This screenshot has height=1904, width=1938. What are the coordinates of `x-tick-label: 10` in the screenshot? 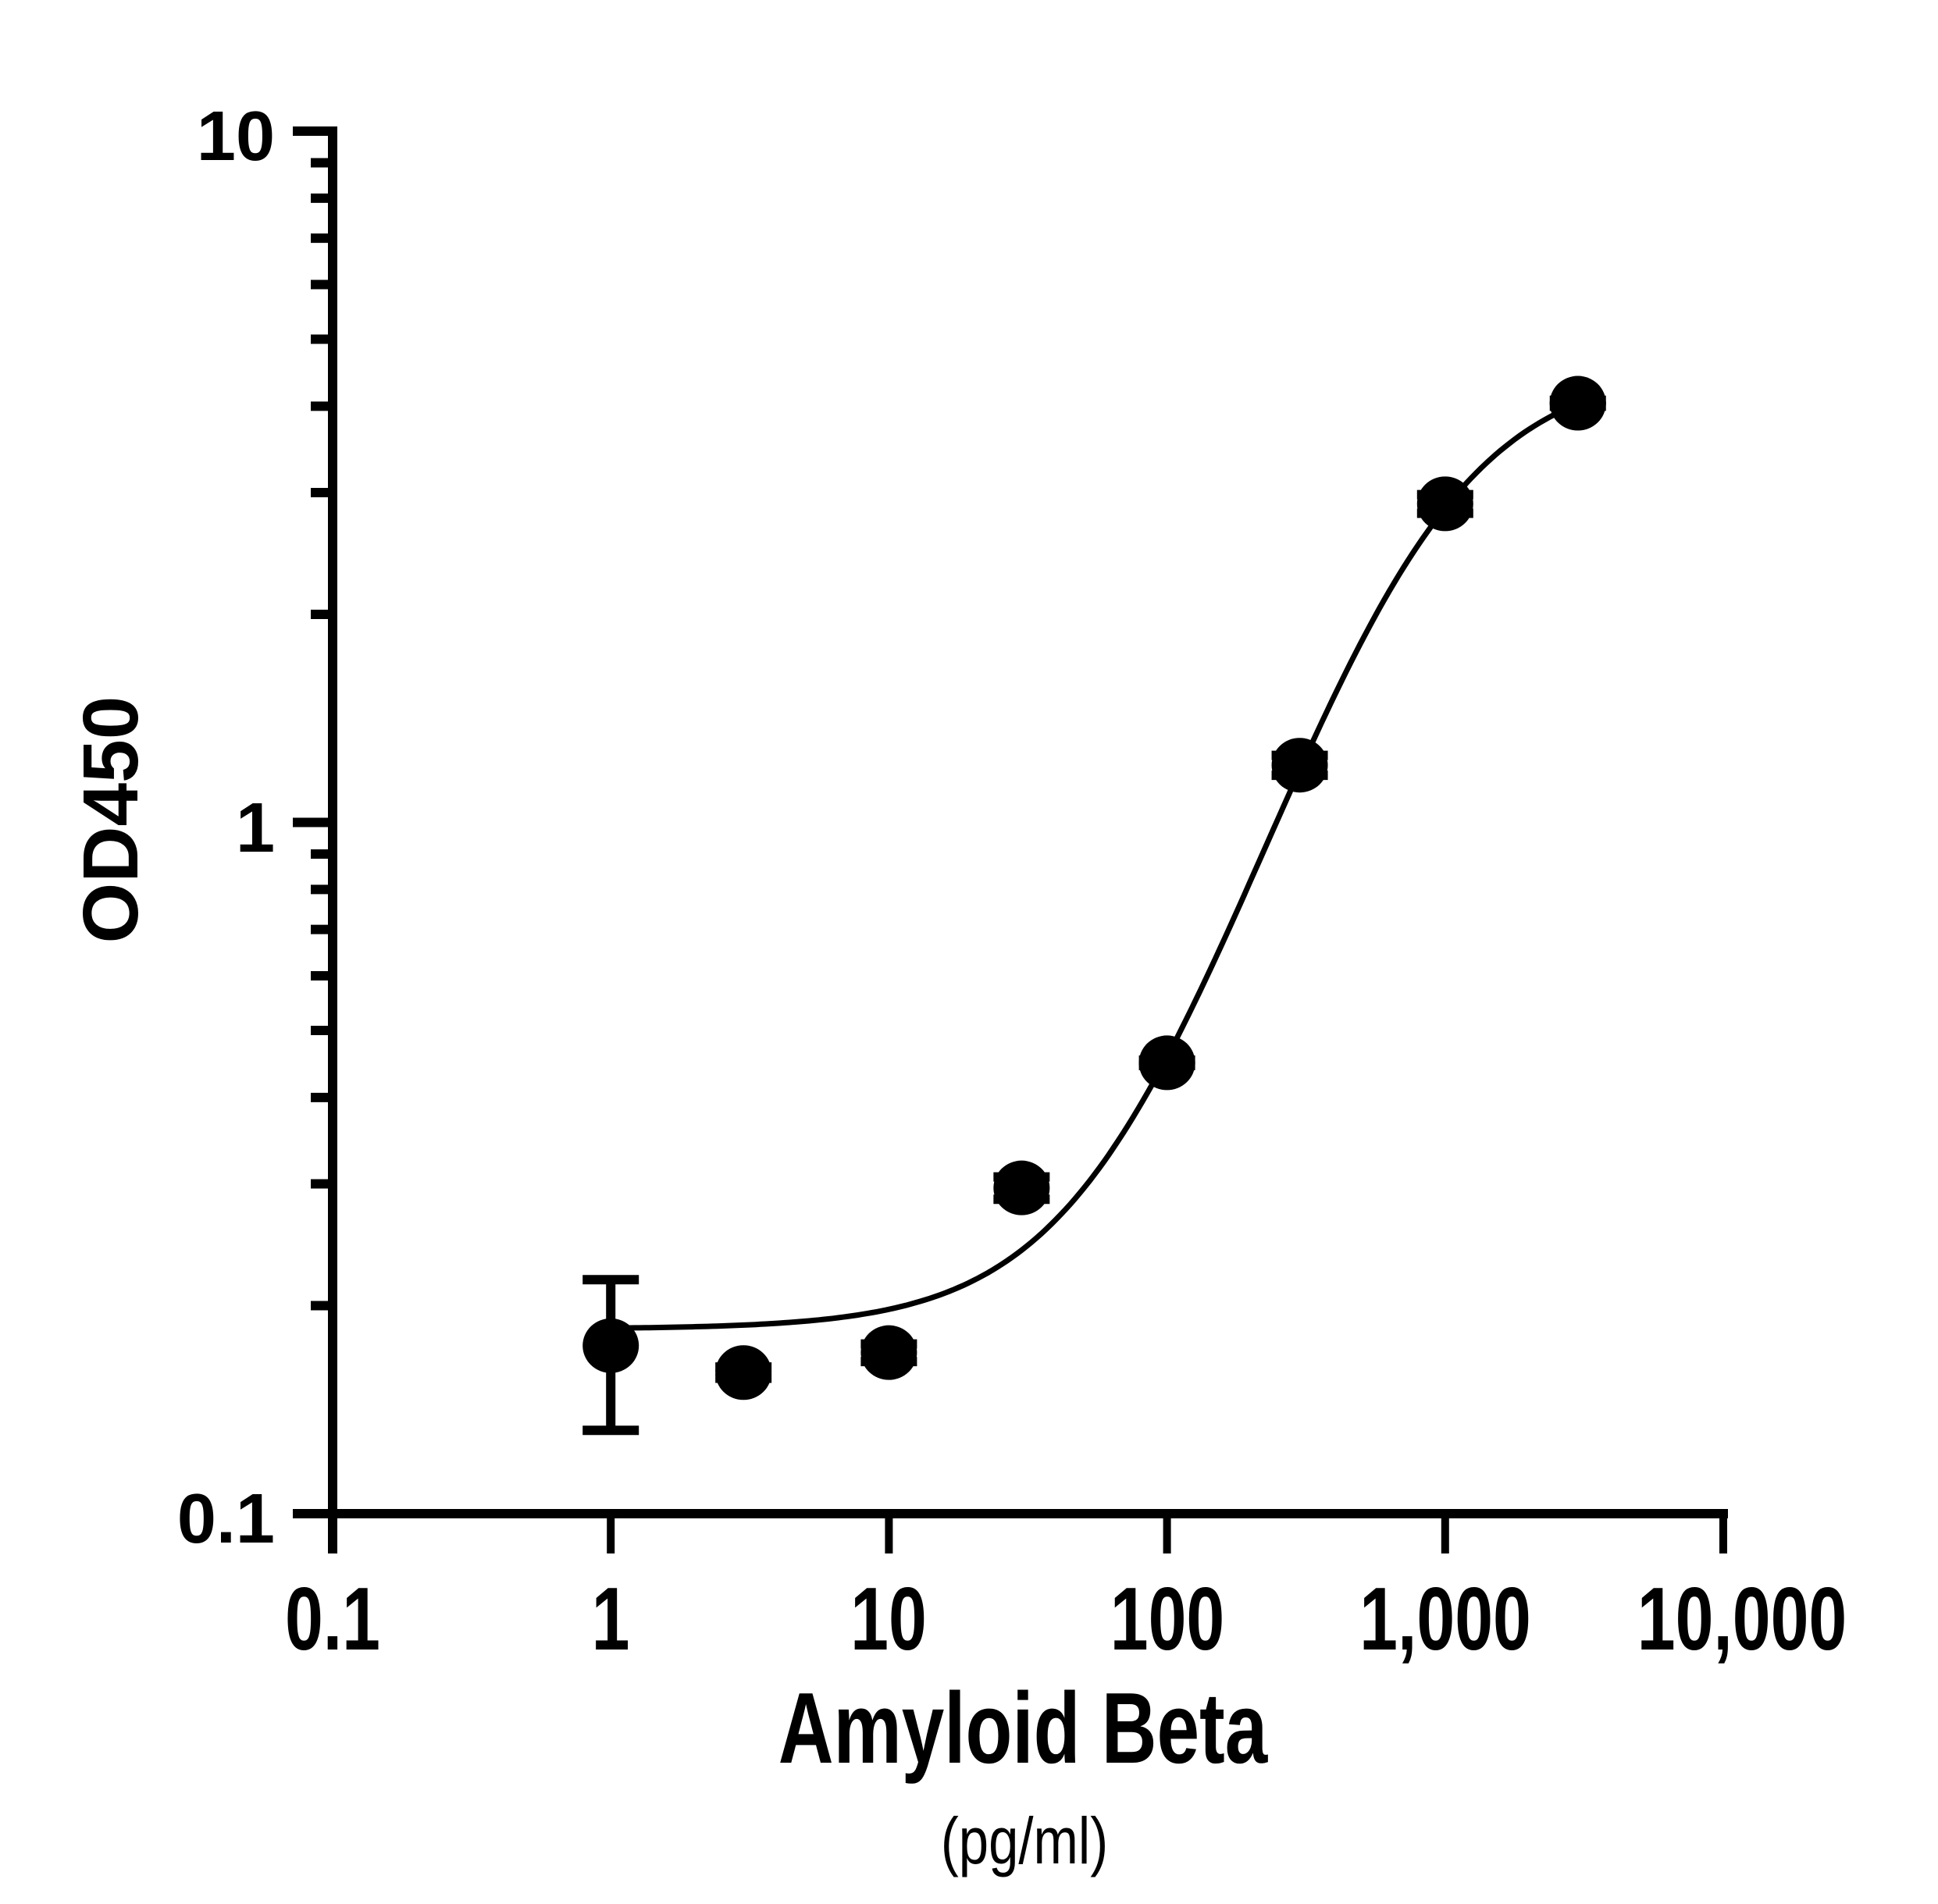 It's located at (889, 1619).